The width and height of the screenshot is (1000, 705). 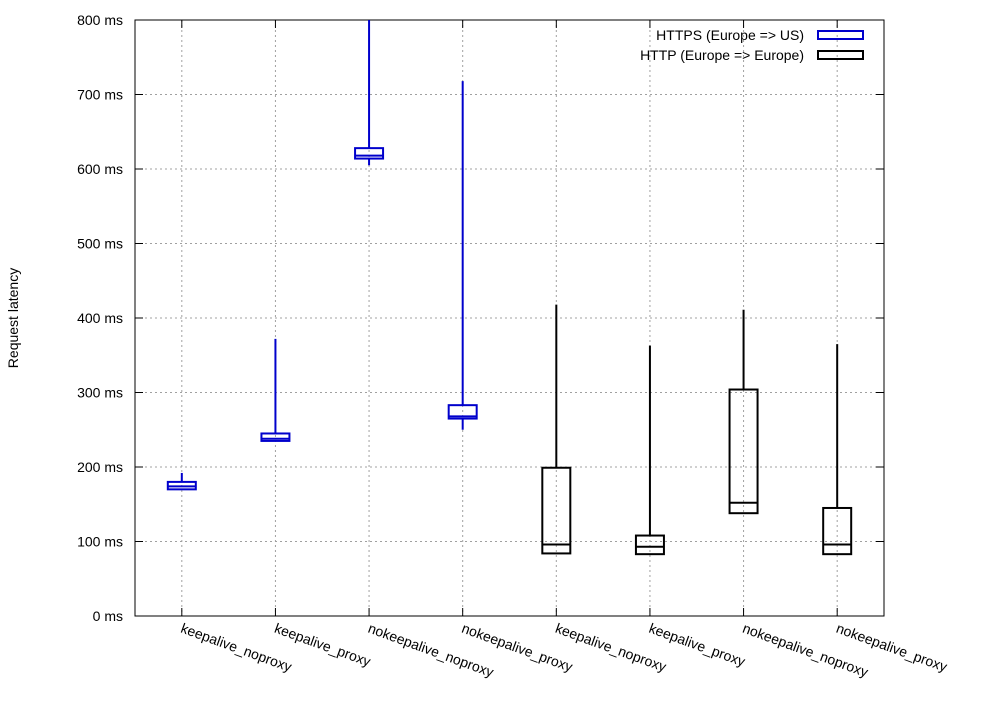 What do you see at coordinates (100, 542) in the screenshot?
I see `y-tick-label: 100 ms` at bounding box center [100, 542].